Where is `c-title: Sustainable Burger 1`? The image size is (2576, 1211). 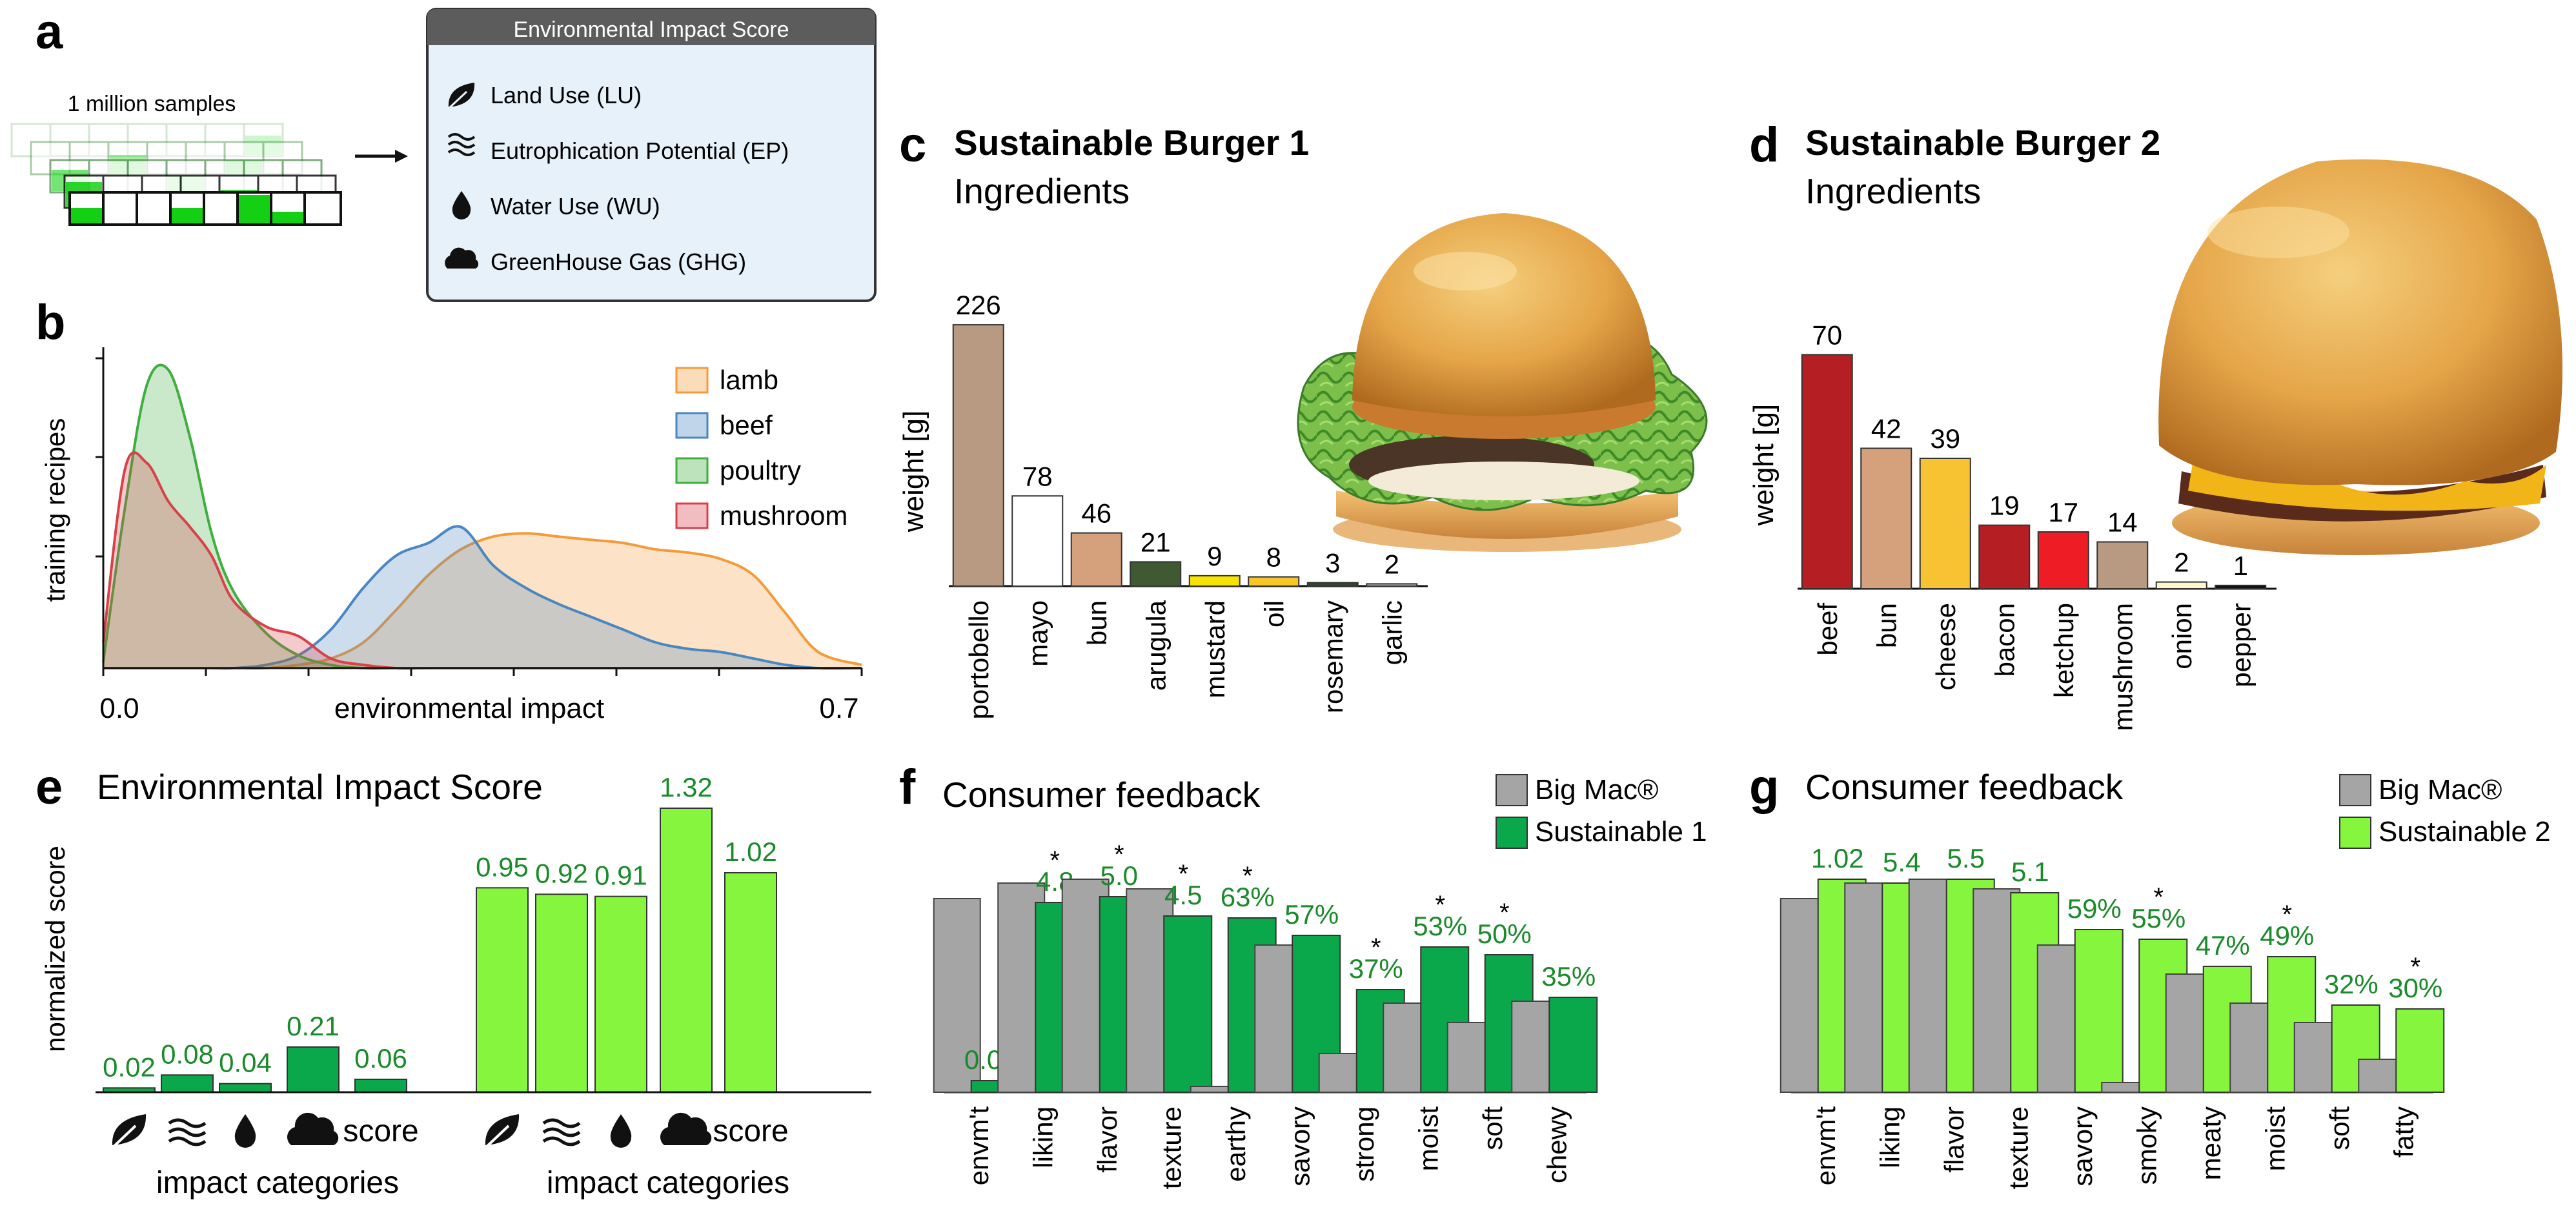 c-title: Sustainable Burger 1 is located at coordinates (1131, 143).